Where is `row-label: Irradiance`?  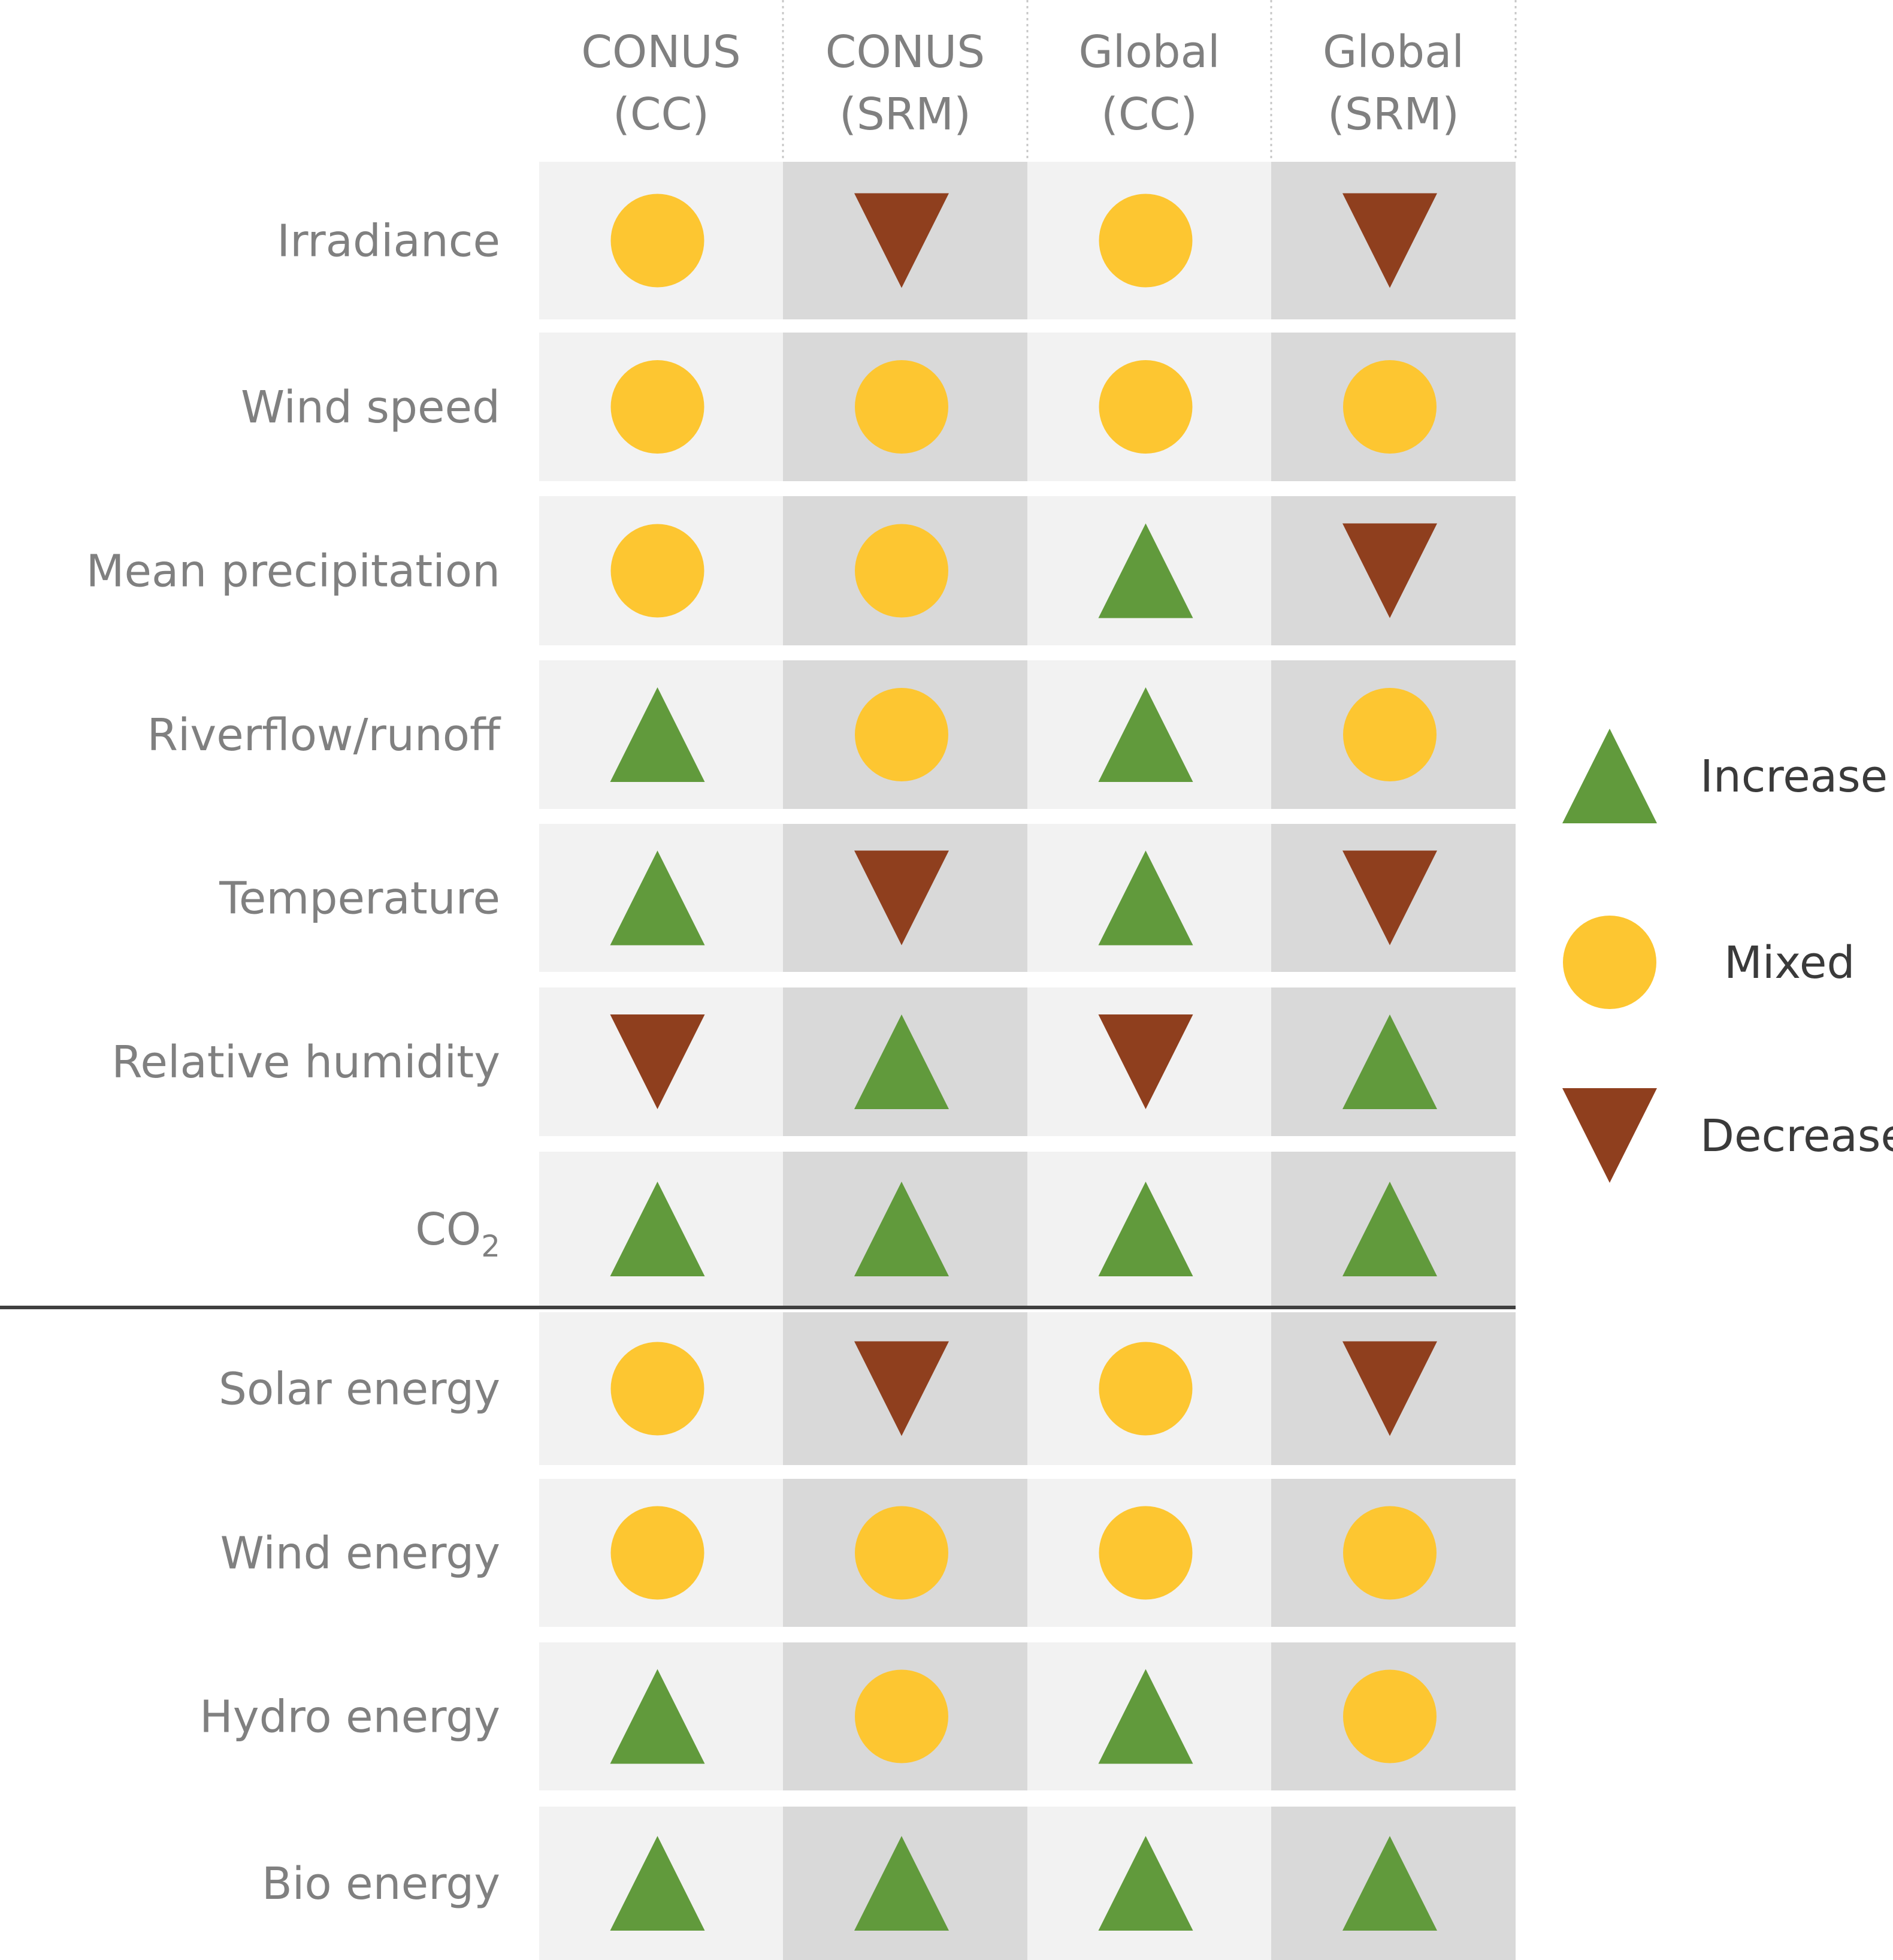 row-label: Irradiance is located at coordinates (388, 242).